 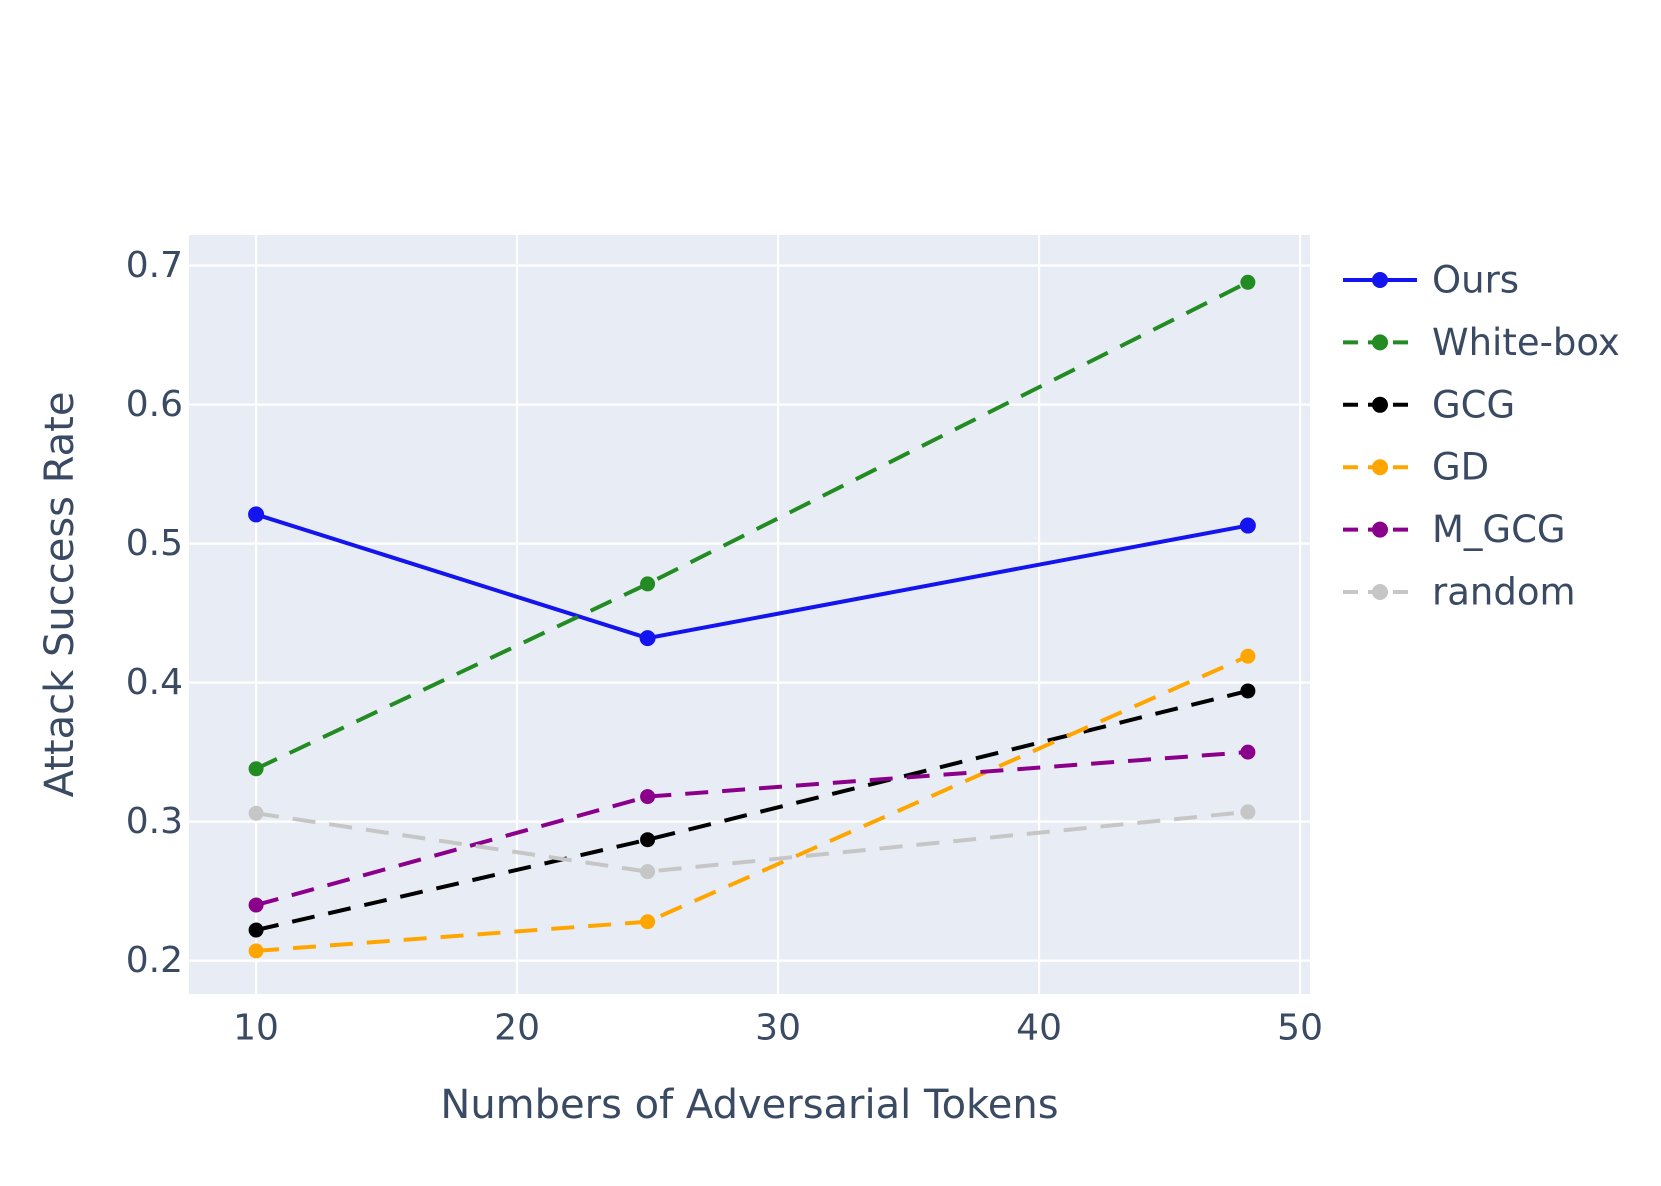 What do you see at coordinates (749, 1105) in the screenshot?
I see `x-axis-label: Numbers of Adversarial Tokens` at bounding box center [749, 1105].